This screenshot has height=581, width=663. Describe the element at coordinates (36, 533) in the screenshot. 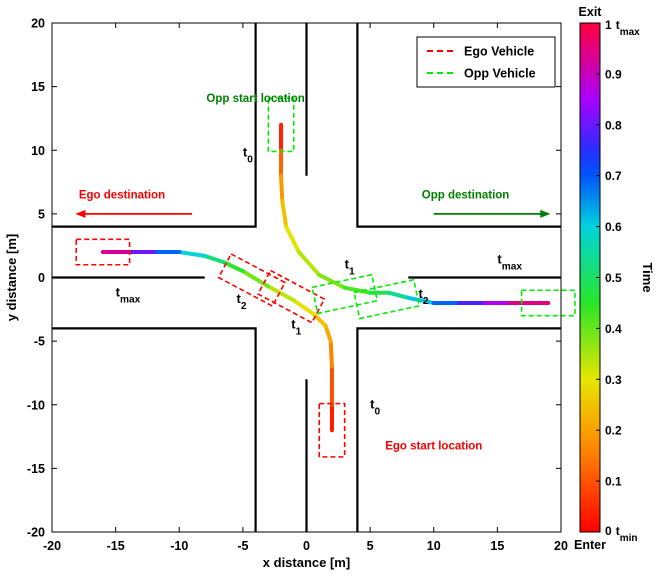

I see `y-tick-label: -20` at that location.